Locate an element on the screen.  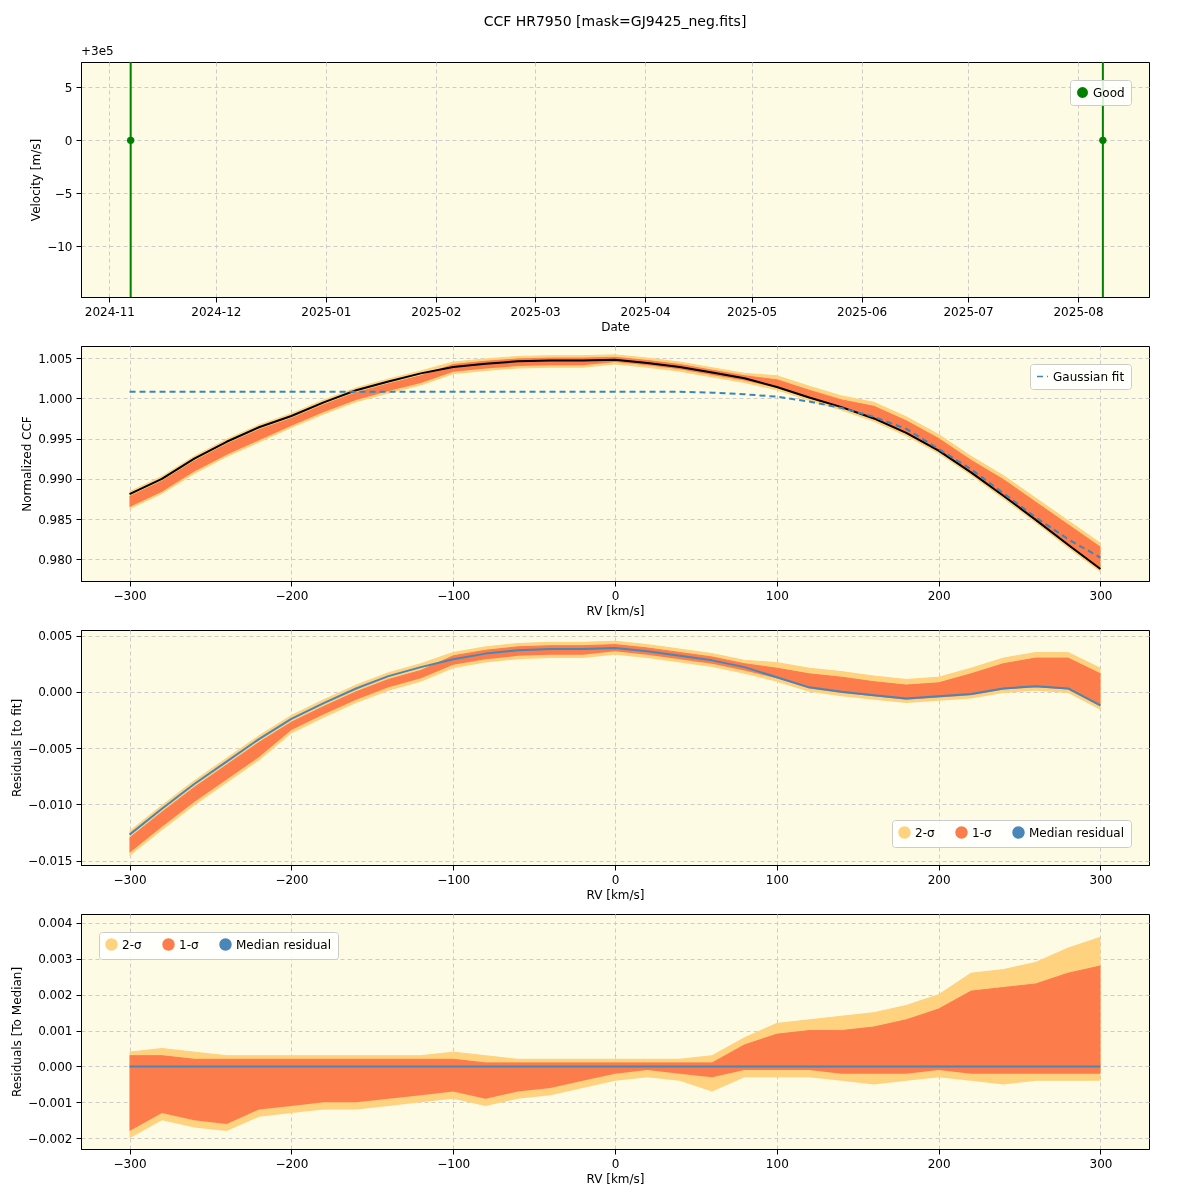
y-tick-label: −5 is located at coordinates (63, 193).